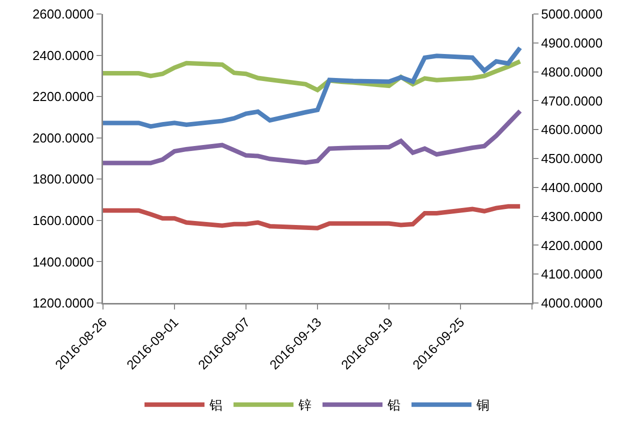 This screenshot has width=625, height=432. Describe the element at coordinates (63, 14) in the screenshot. I see `y-tick-label: 2600.0000` at that location.